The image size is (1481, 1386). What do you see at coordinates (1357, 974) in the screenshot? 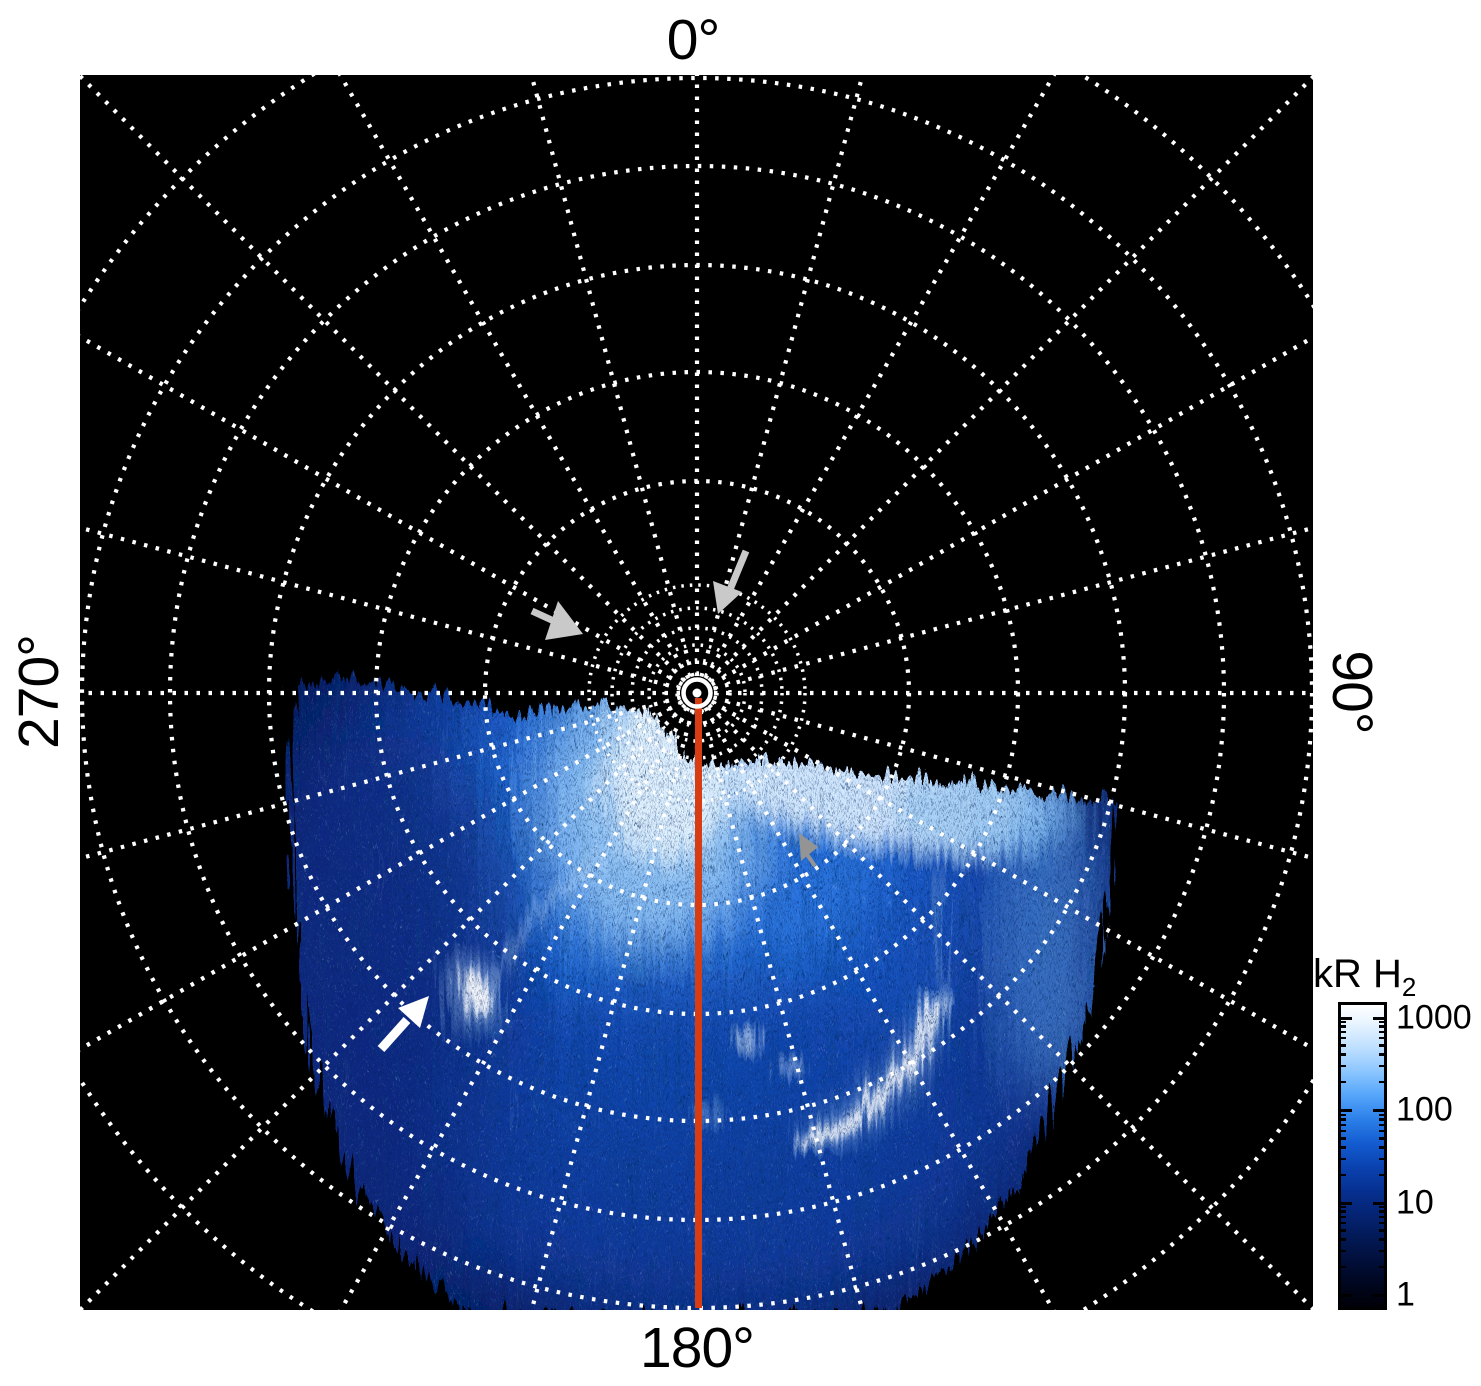
I see `colorbar-title-main: kR H` at bounding box center [1357, 974].